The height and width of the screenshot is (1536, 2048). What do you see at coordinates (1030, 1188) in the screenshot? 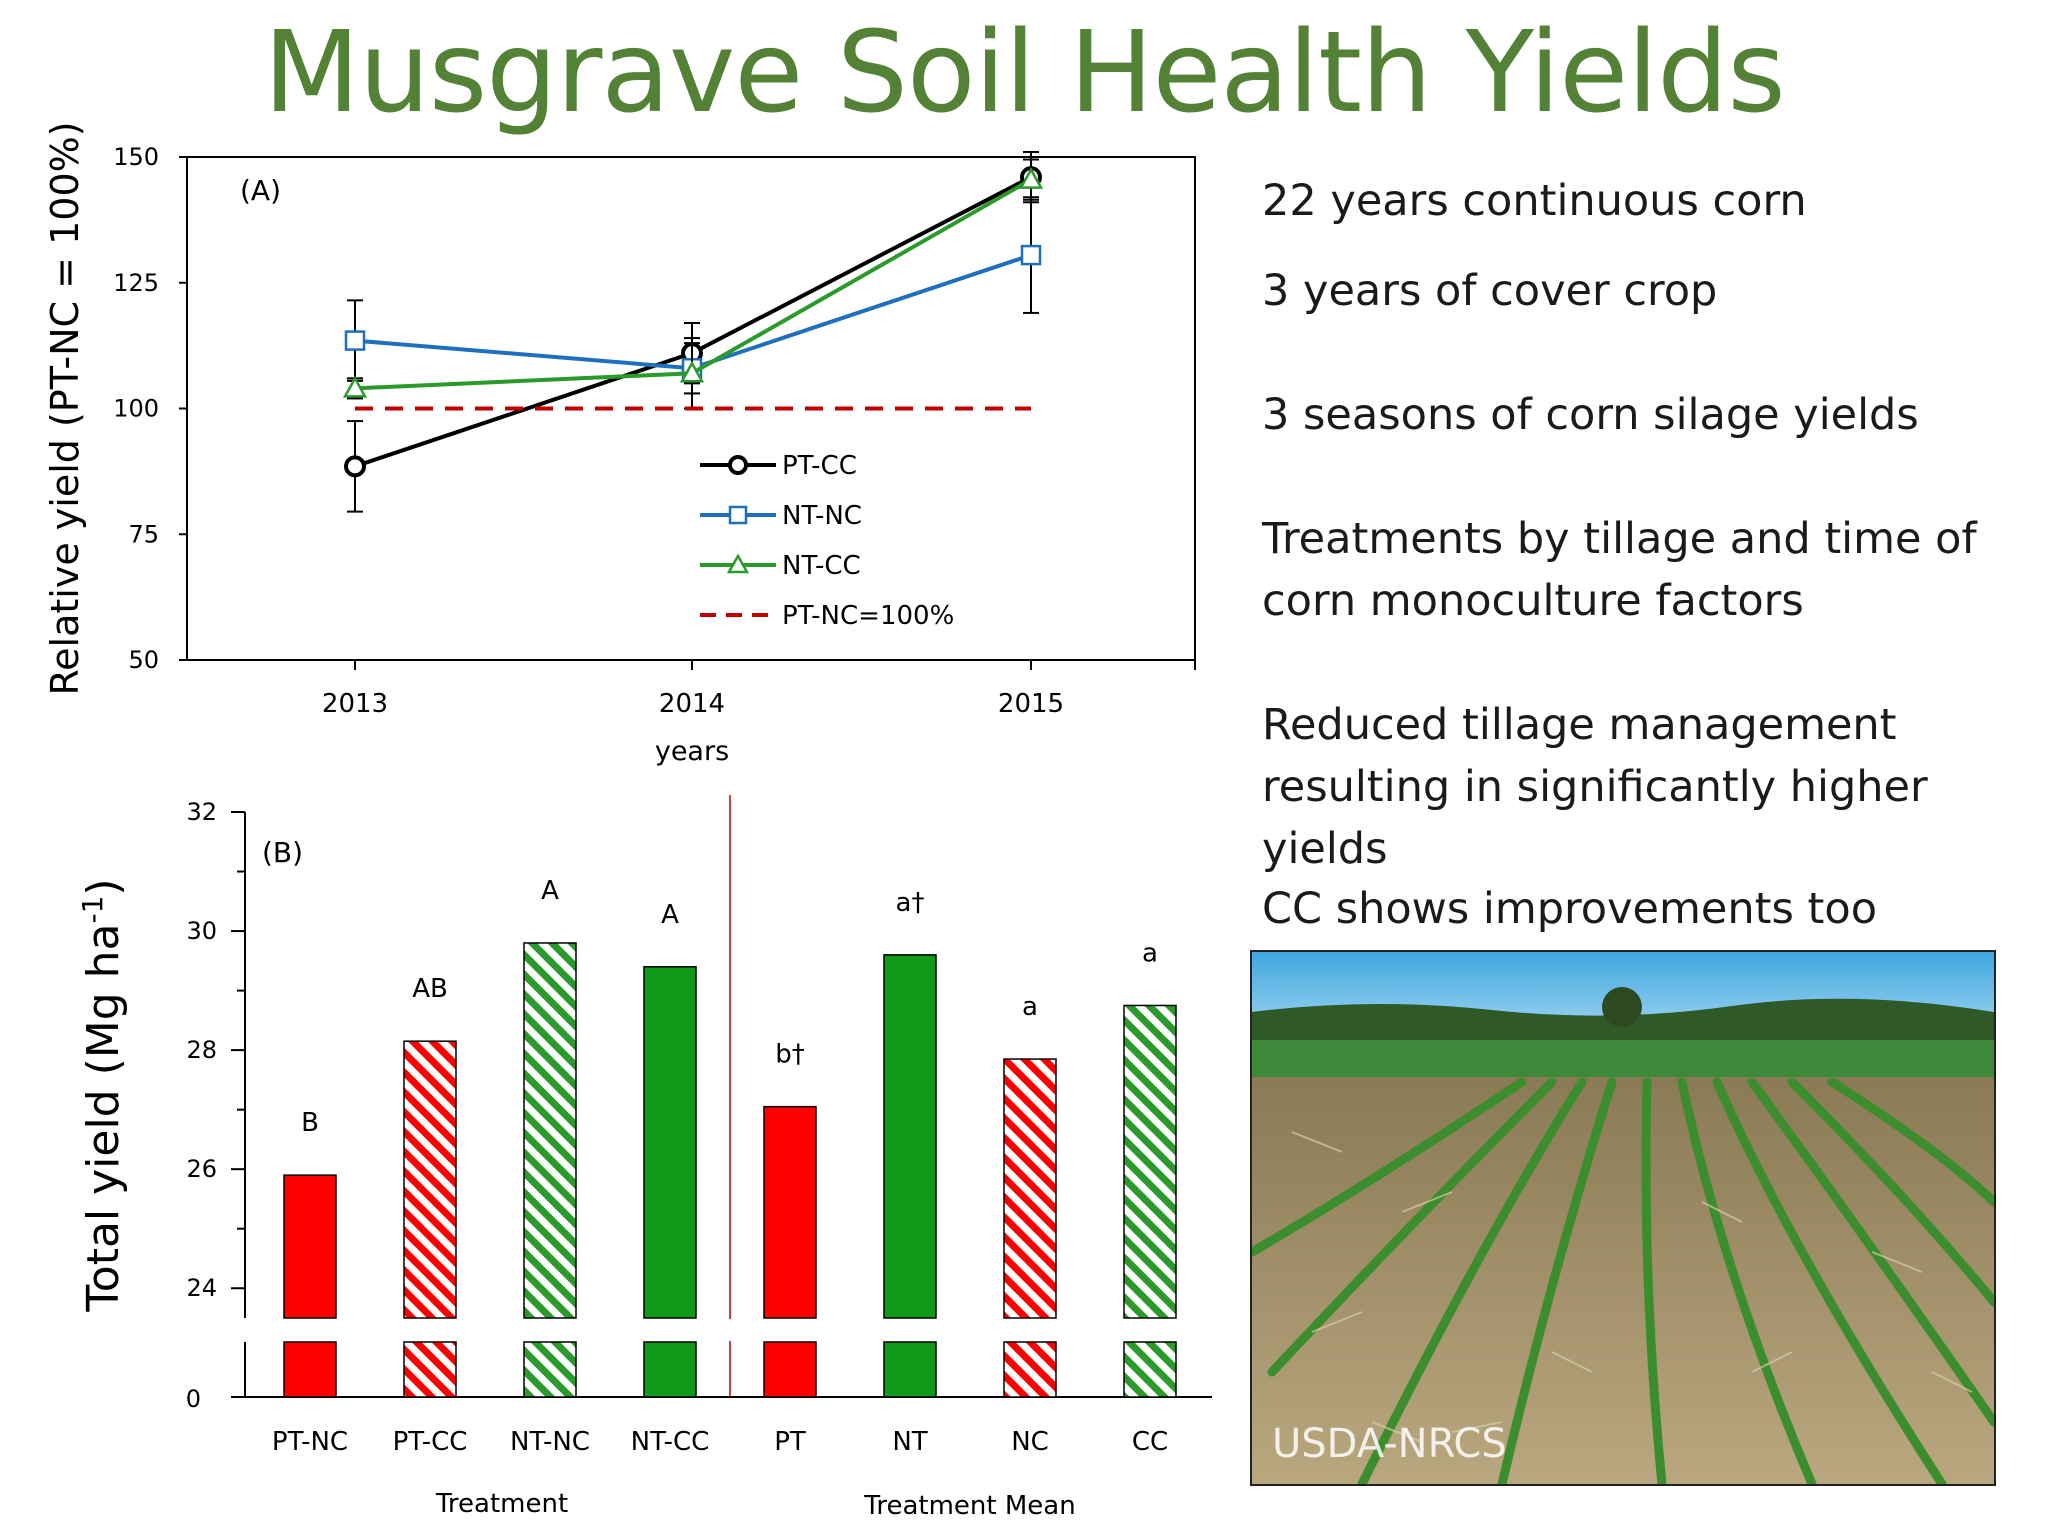
I see `bar-nc` at bounding box center [1030, 1188].